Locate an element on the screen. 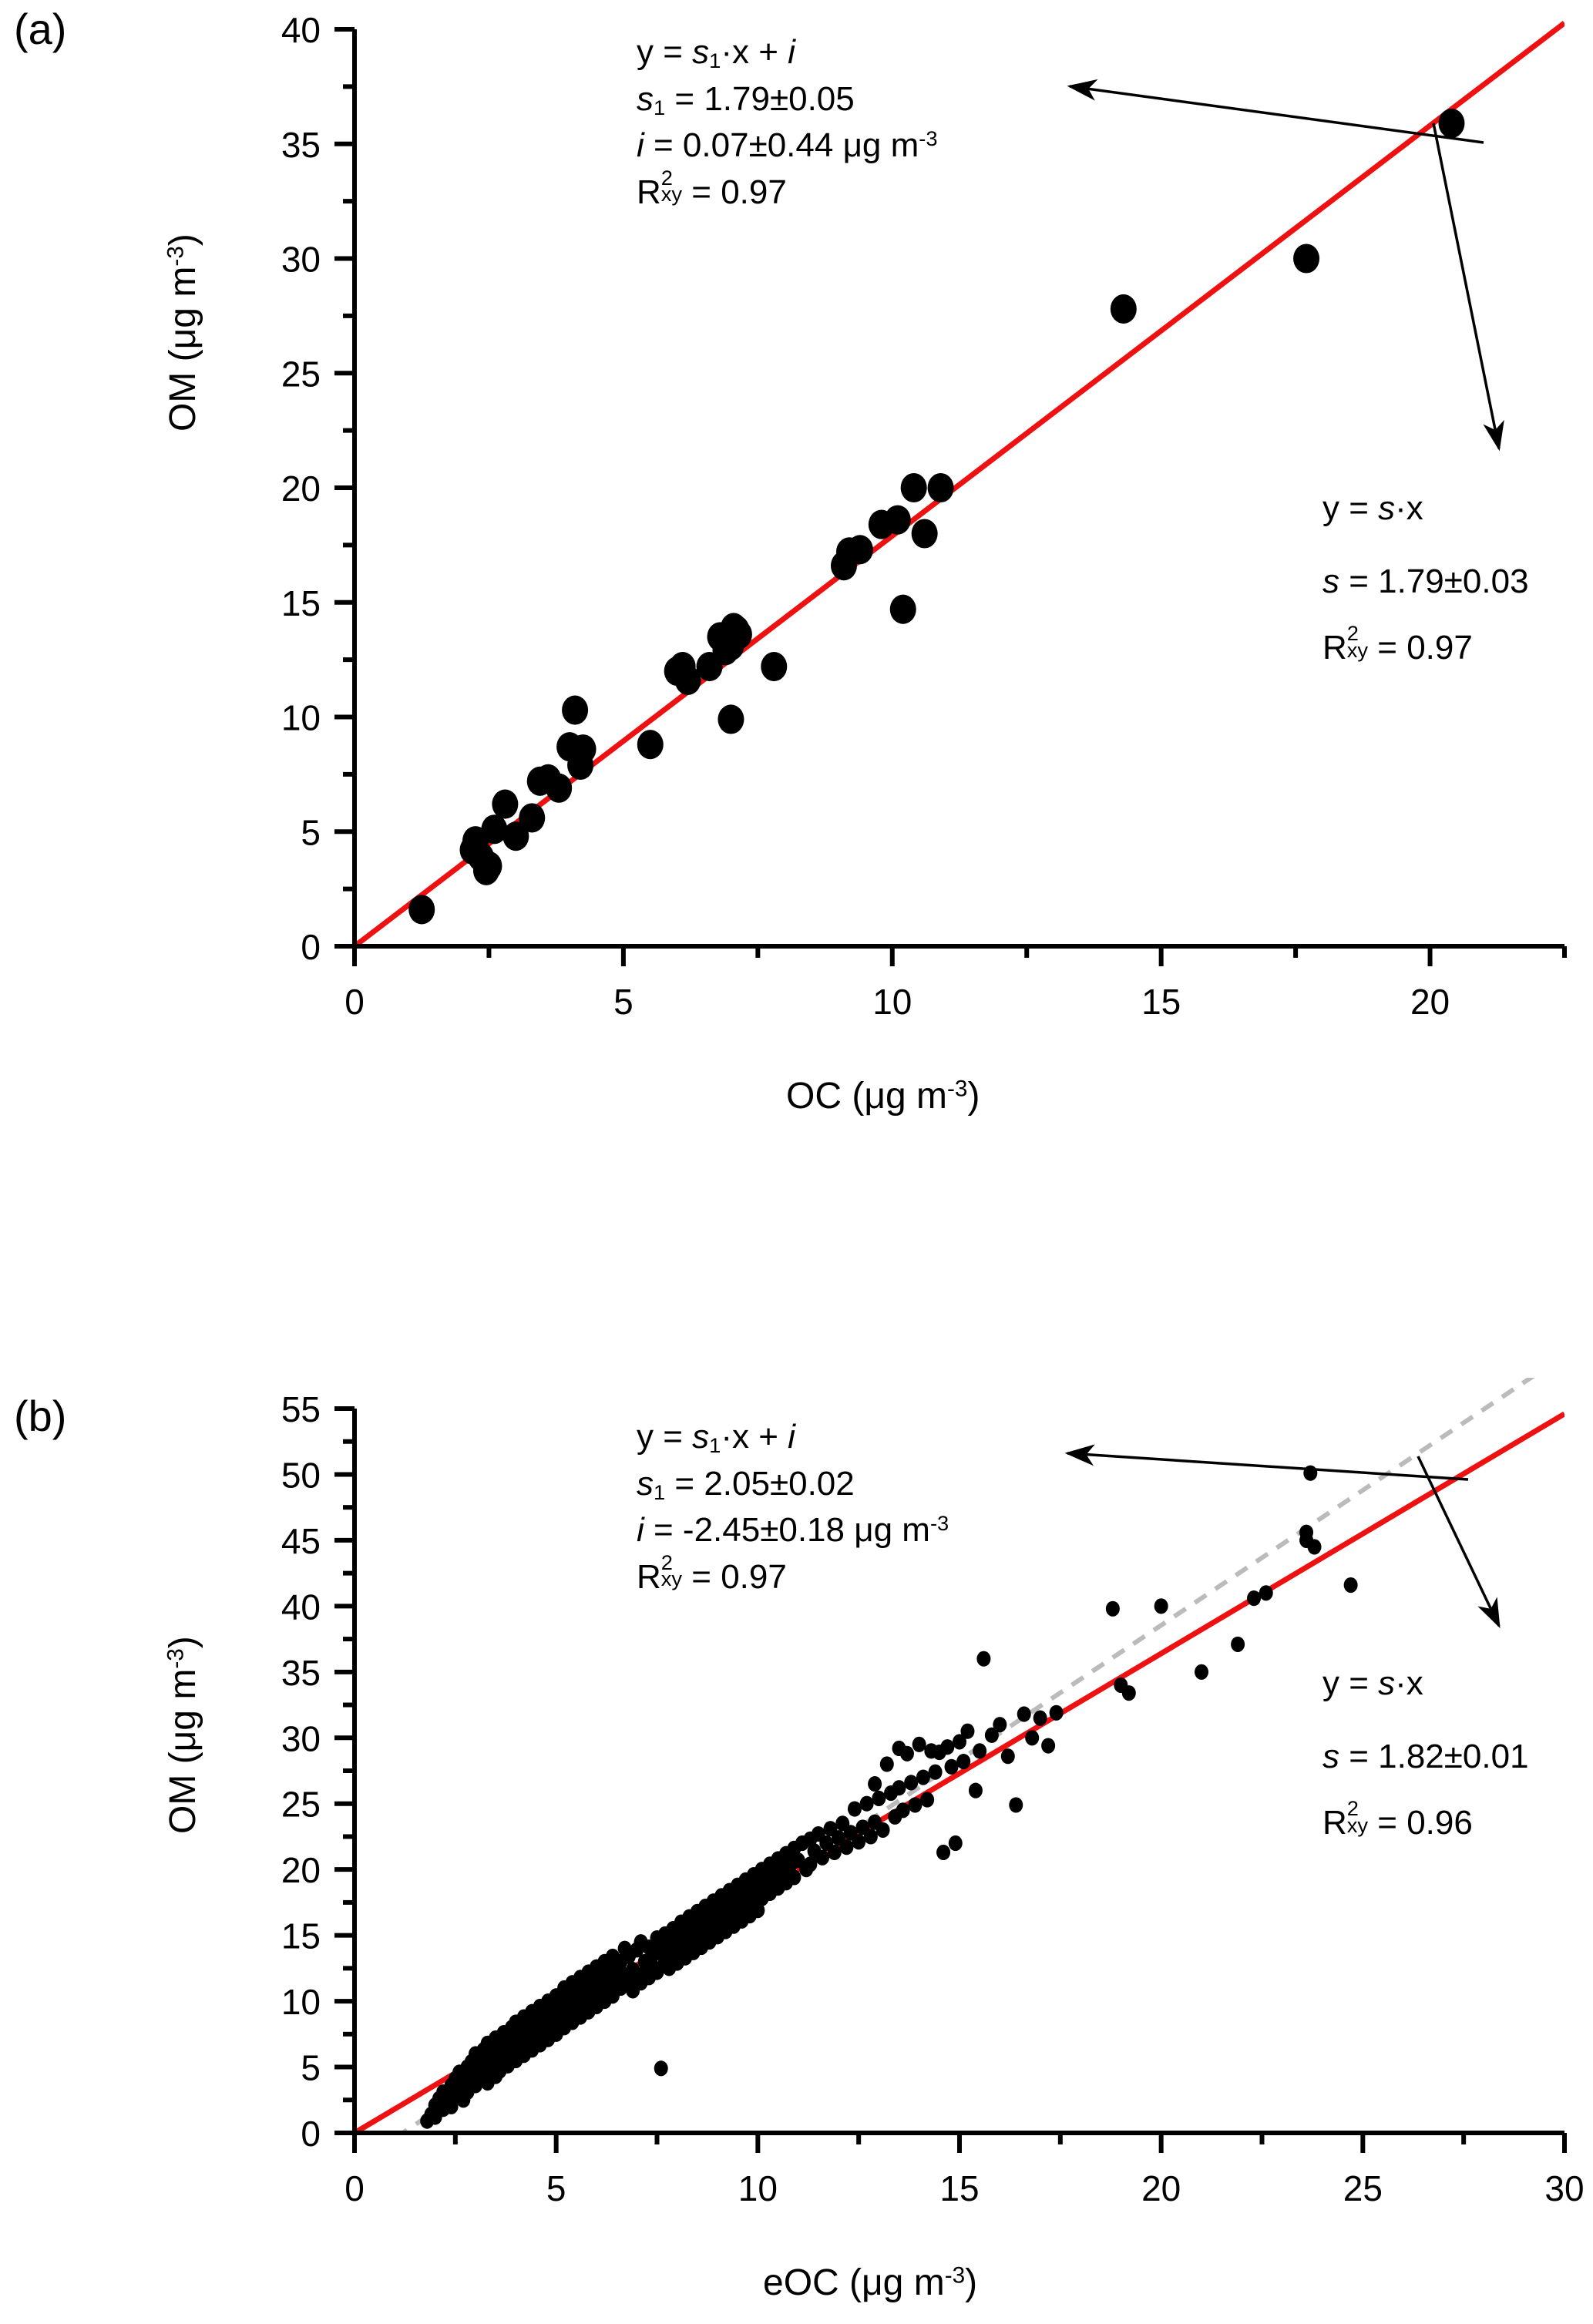  x-tick-label: 10 is located at coordinates (758, 2188).